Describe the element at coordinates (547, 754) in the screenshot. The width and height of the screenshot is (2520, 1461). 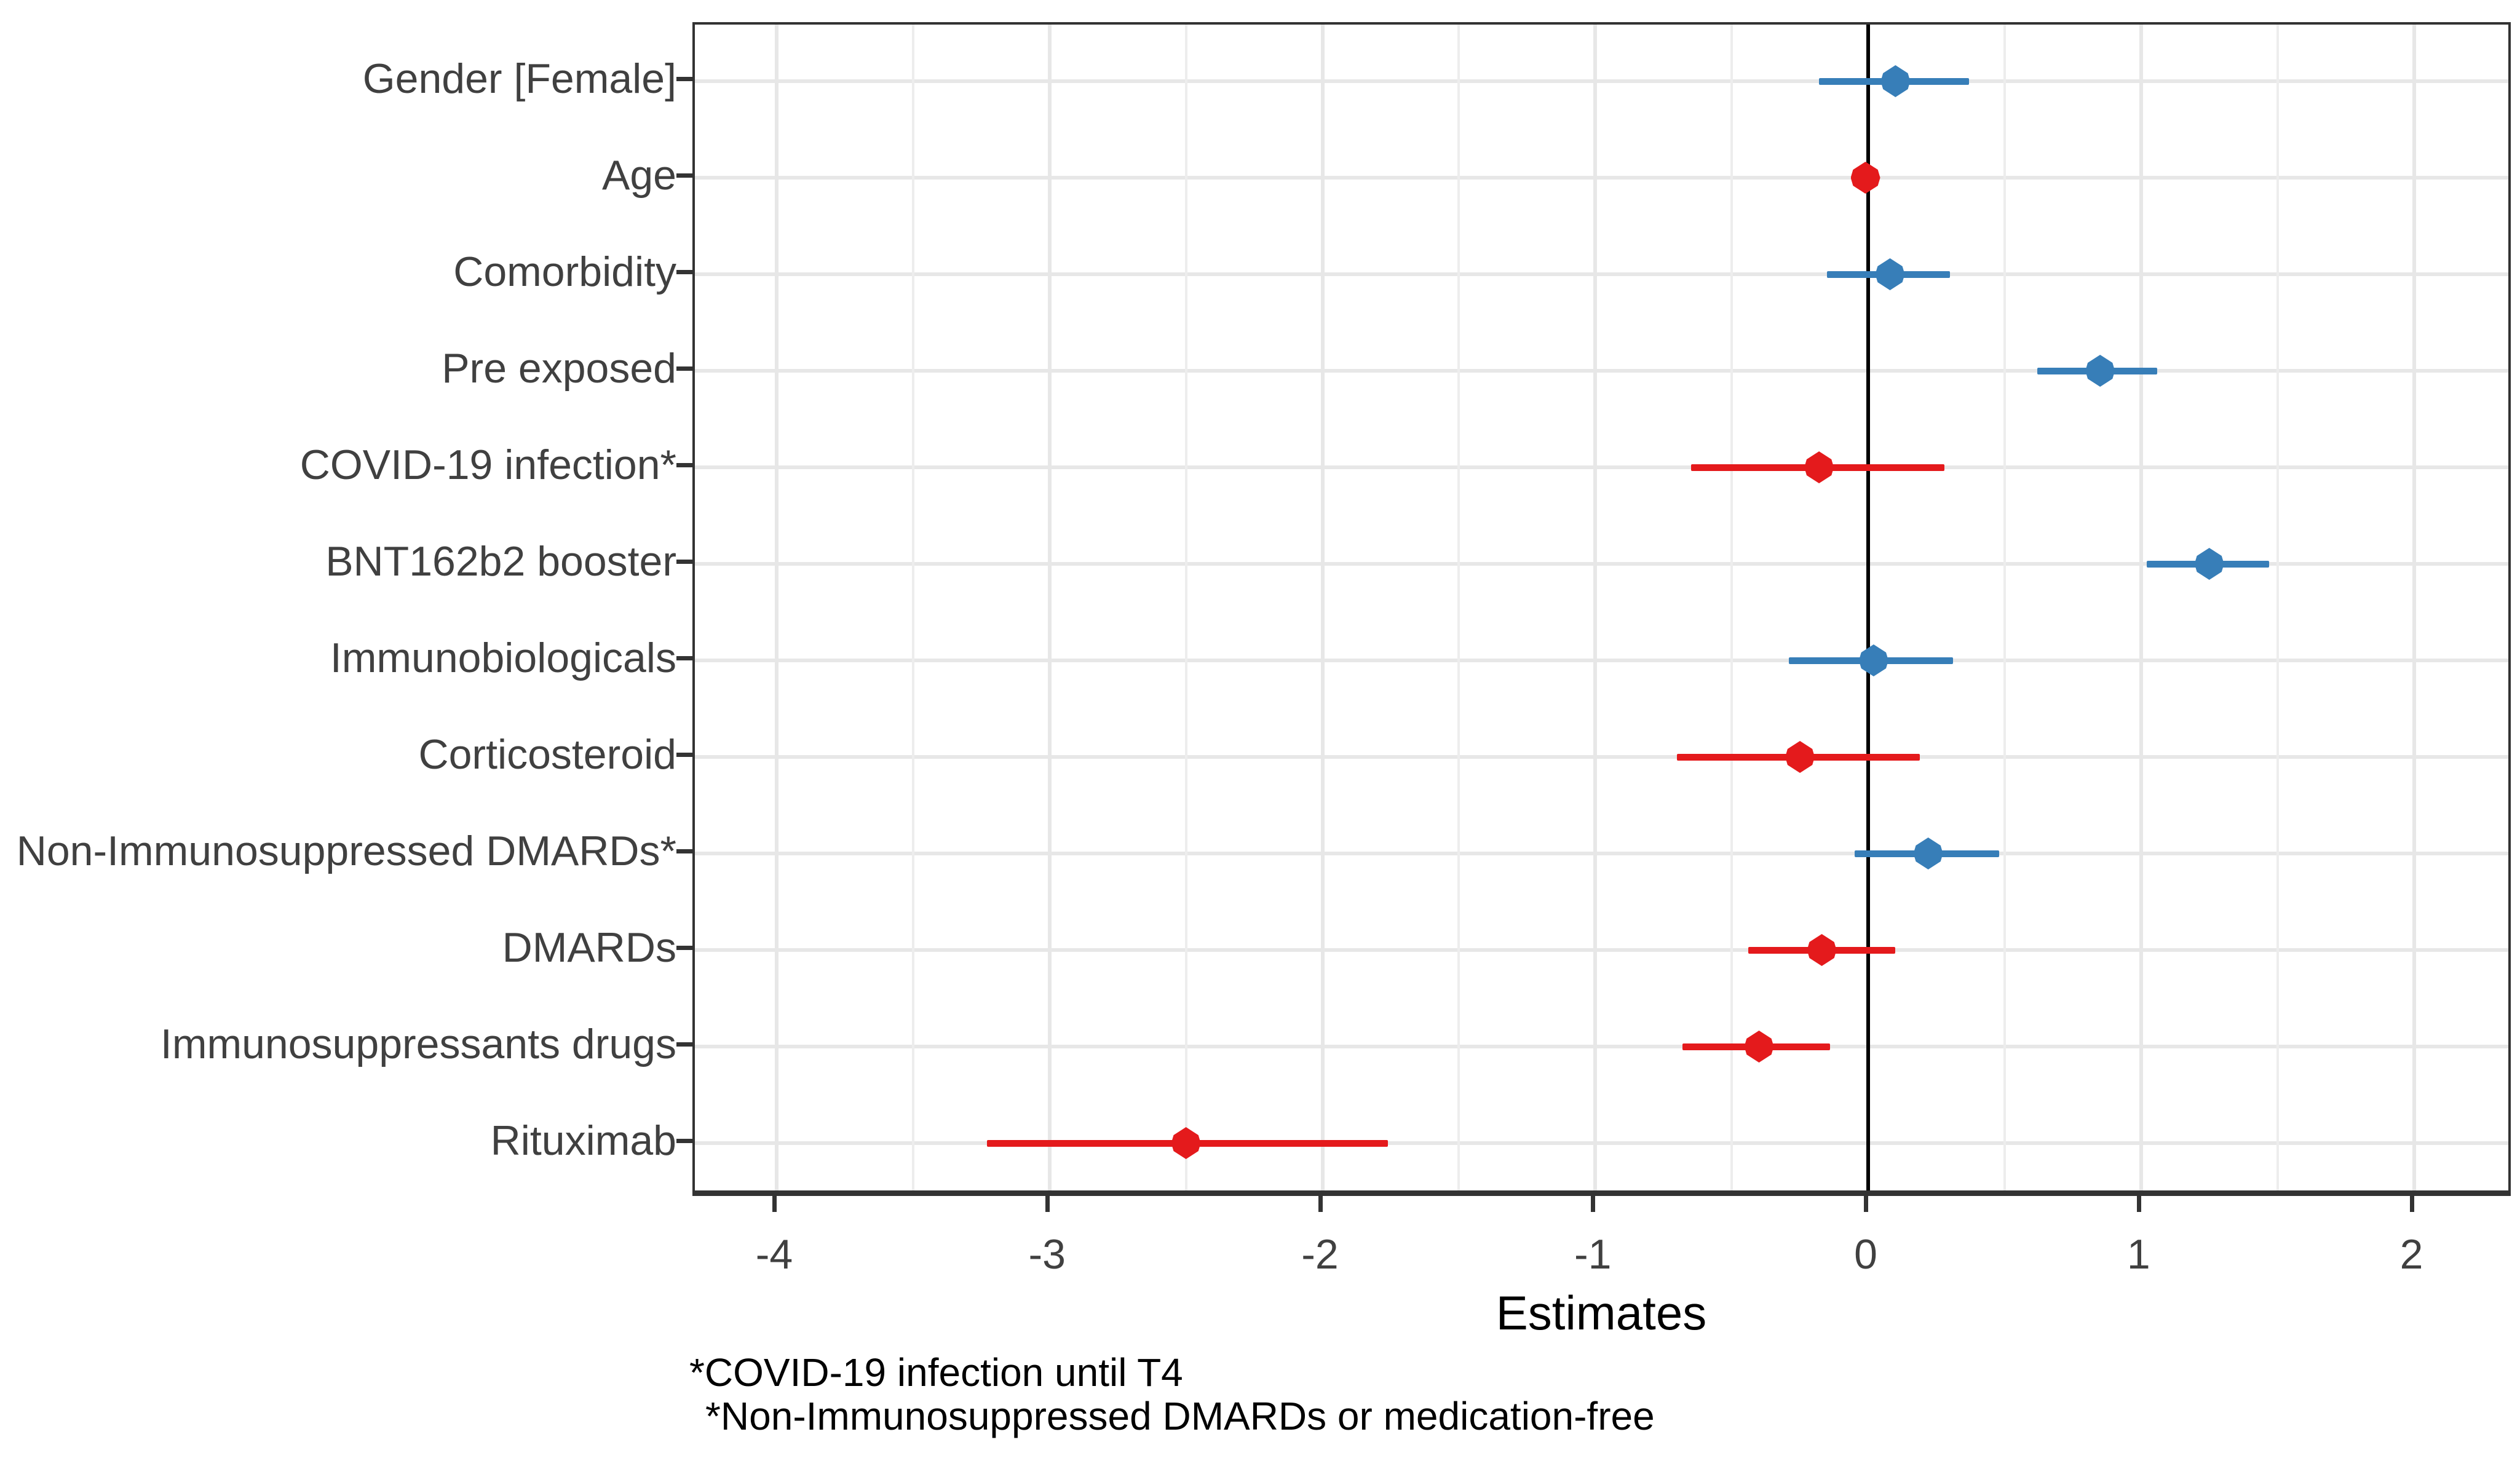
I see `y-axis-label: Corticosteroid` at that location.